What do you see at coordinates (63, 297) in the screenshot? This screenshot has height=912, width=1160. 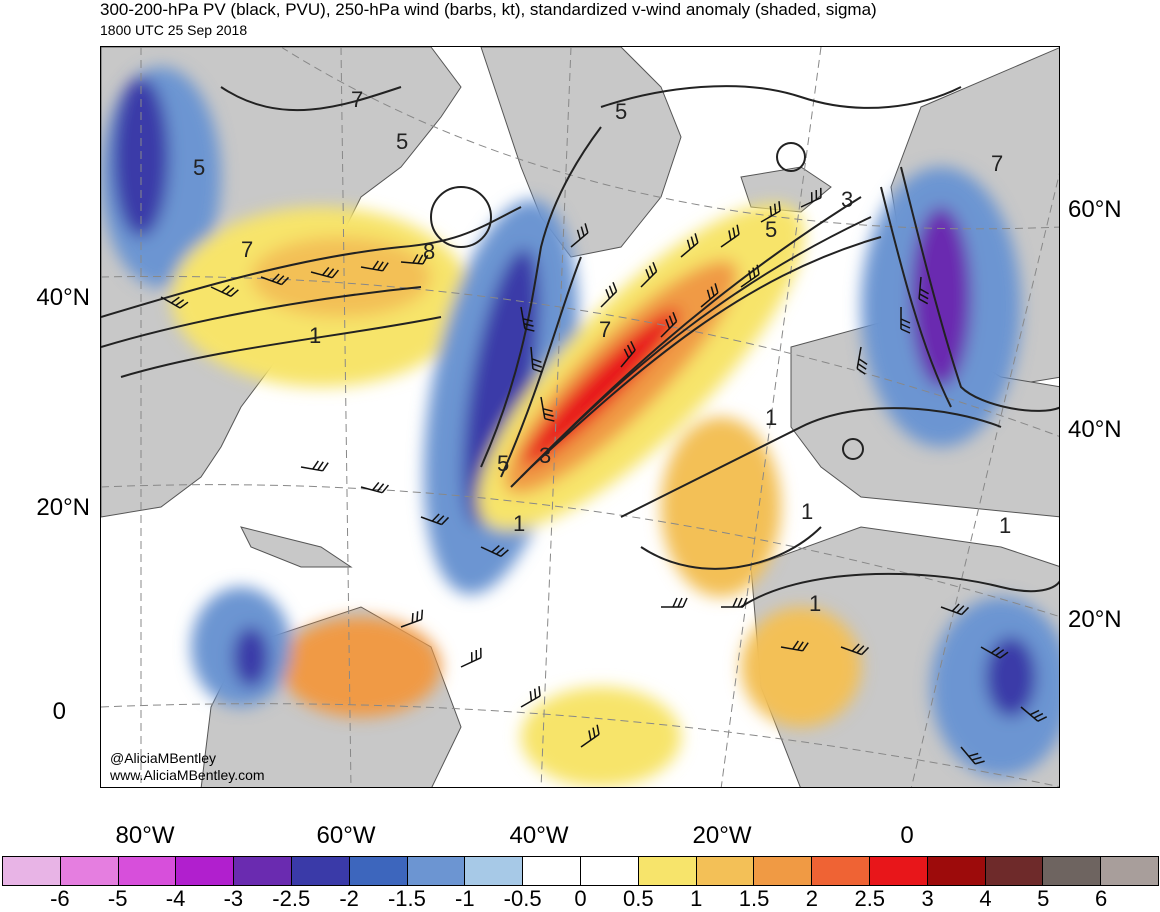 I see `lat-label-left: 40°N` at bounding box center [63, 297].